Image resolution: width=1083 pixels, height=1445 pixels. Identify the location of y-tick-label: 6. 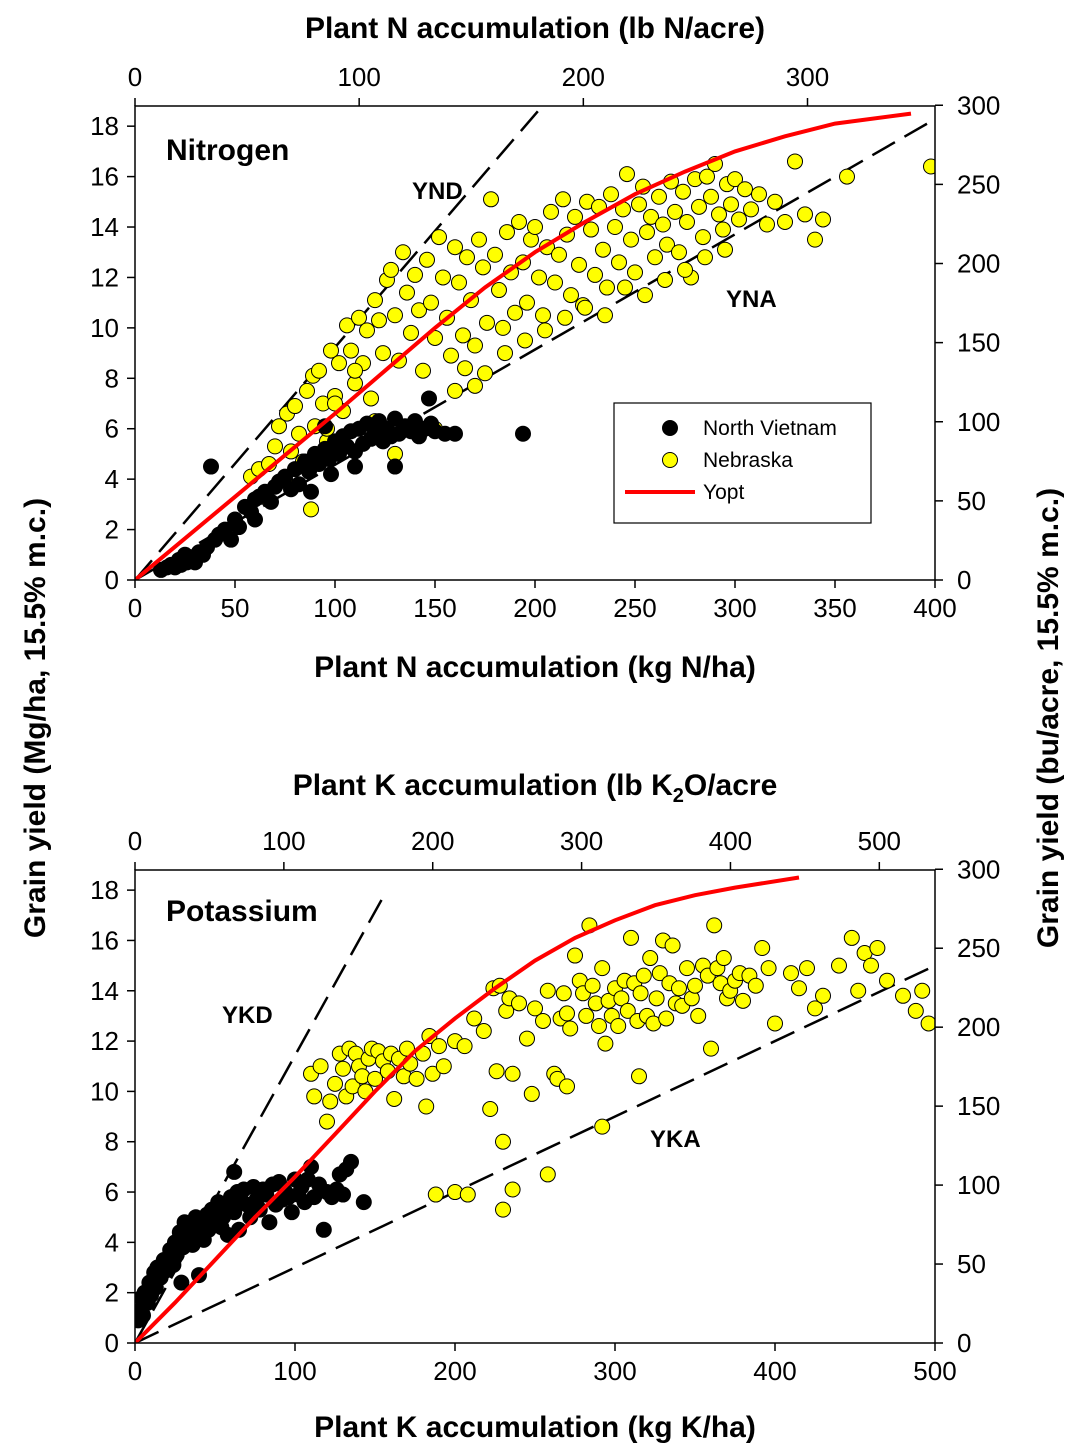
(112, 429).